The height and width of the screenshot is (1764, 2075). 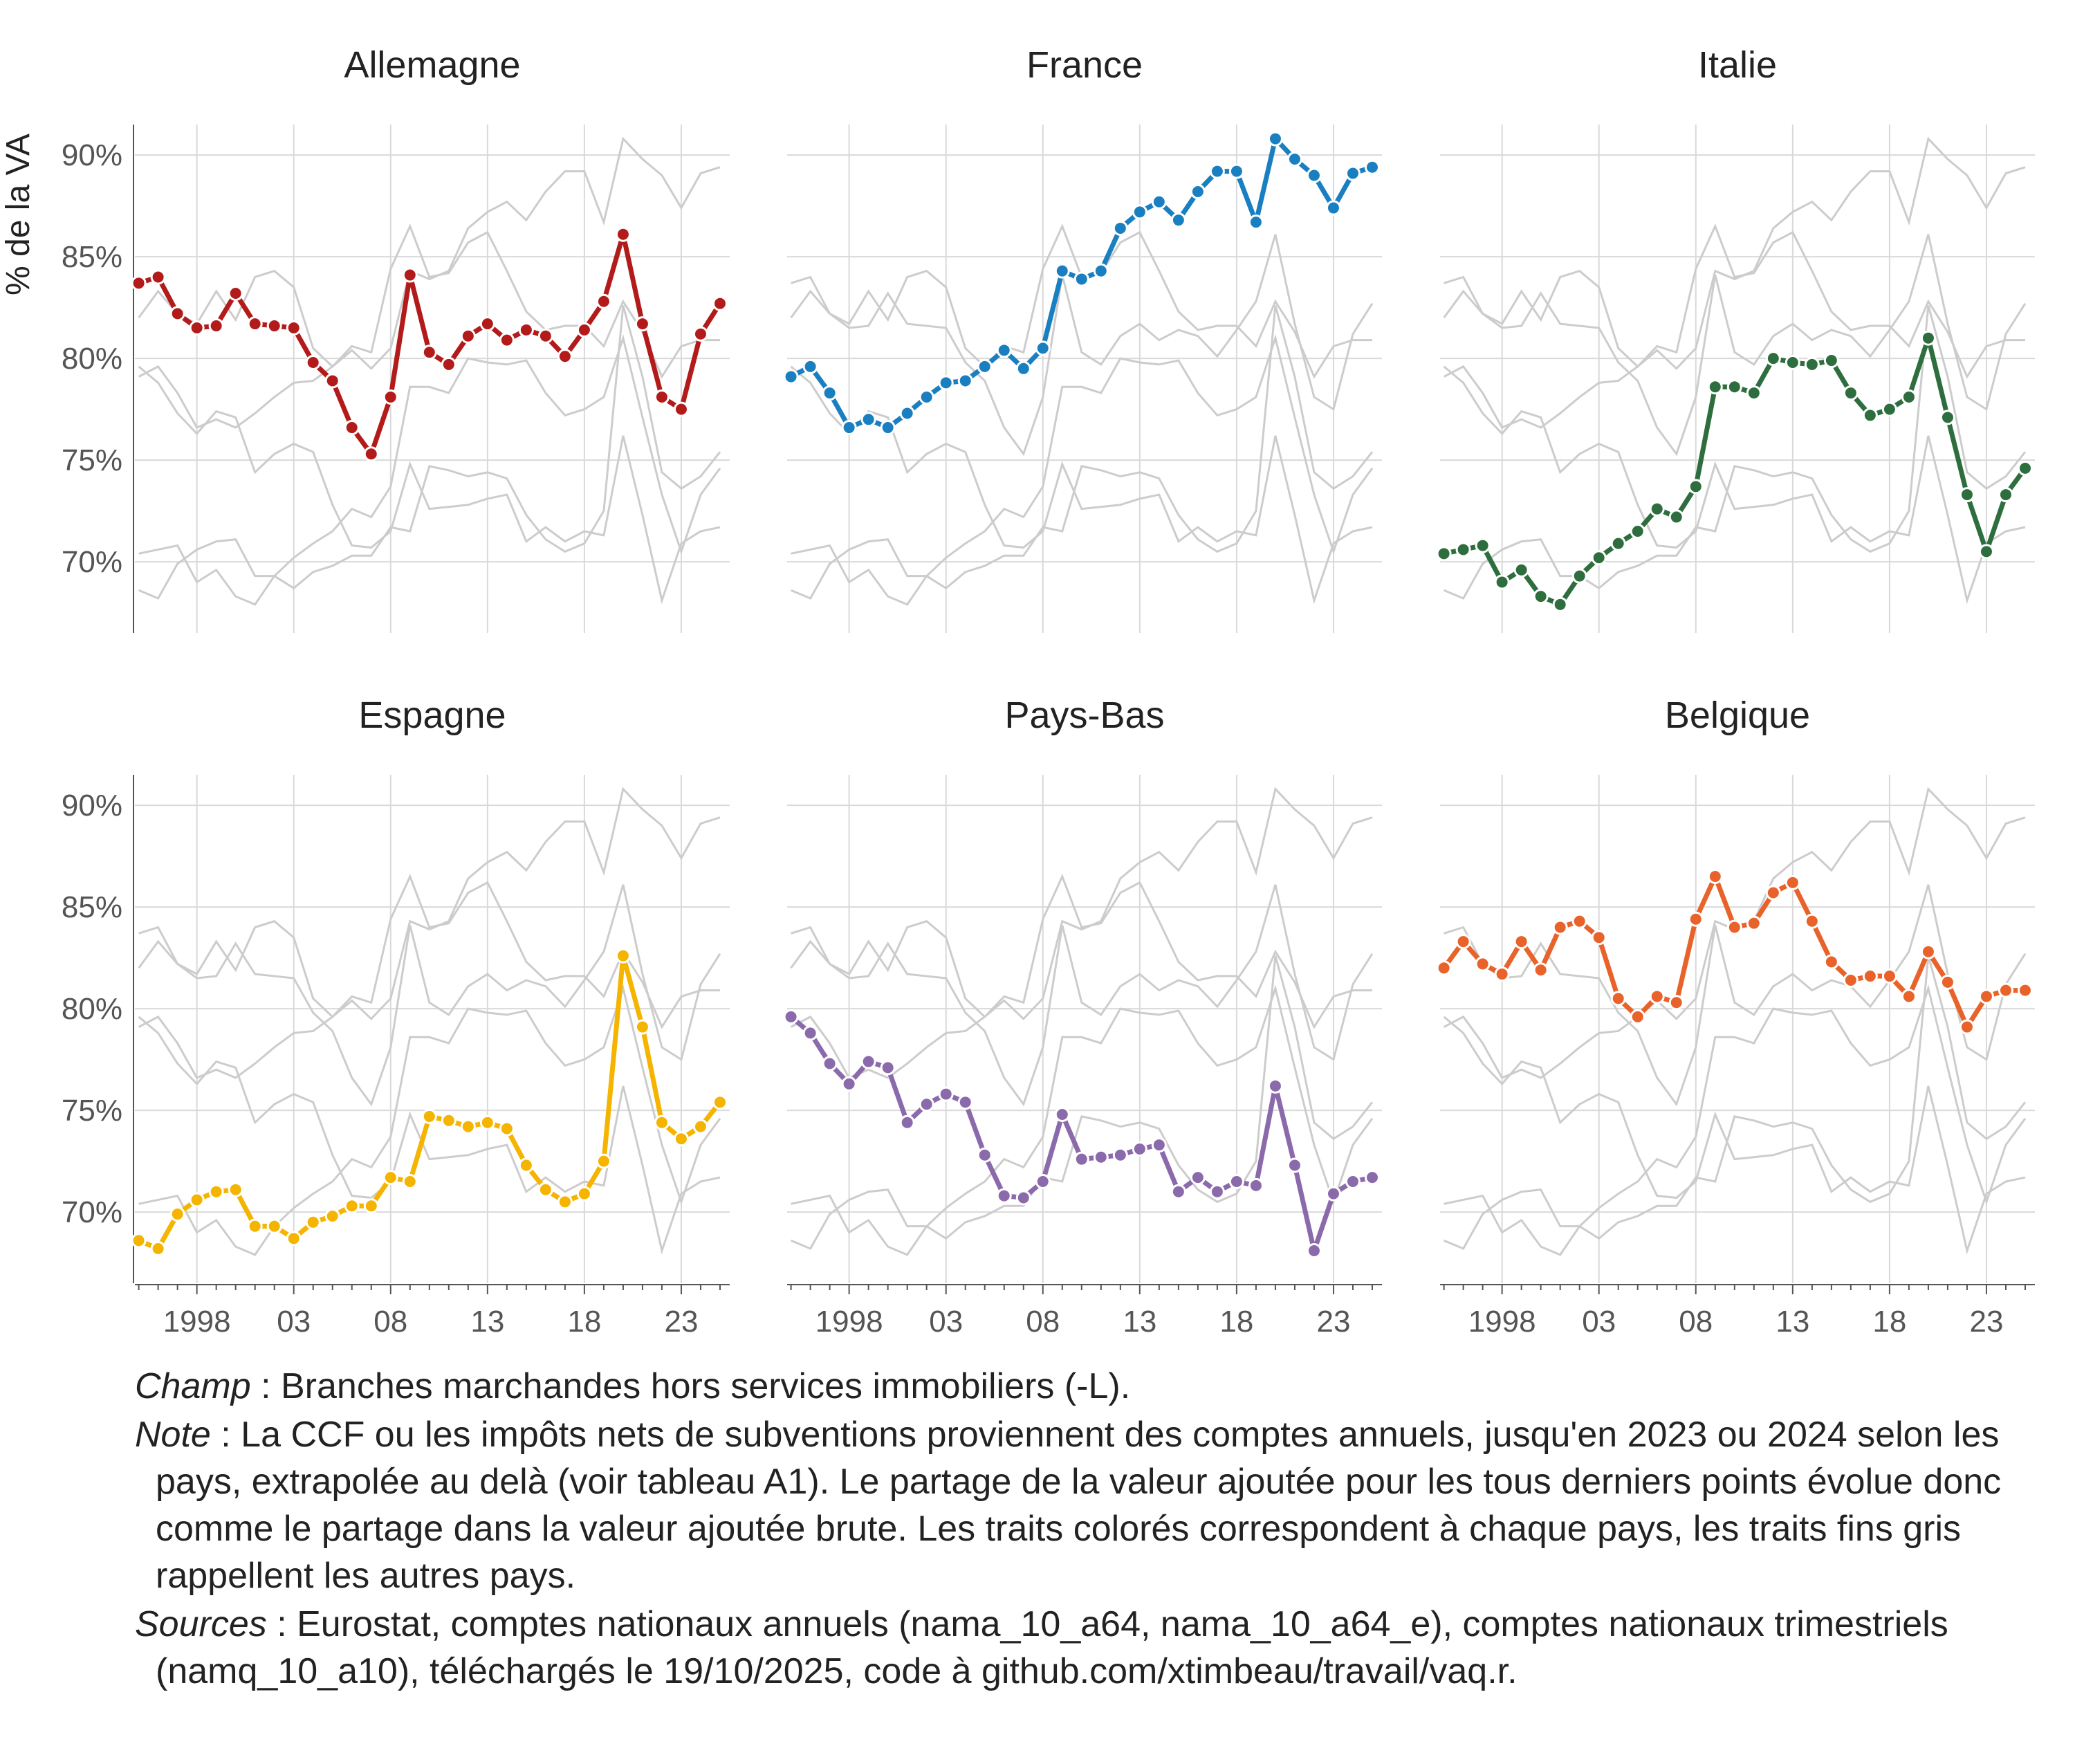 What do you see at coordinates (432, 65) in the screenshot?
I see `panel-title: Allemagne` at bounding box center [432, 65].